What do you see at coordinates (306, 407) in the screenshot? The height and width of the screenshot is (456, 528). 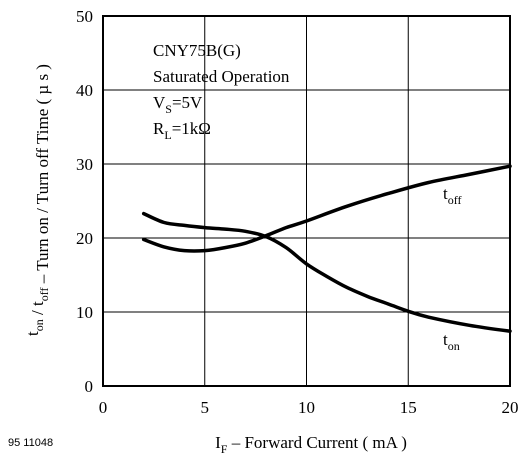 I see `x-tick-label: 10` at bounding box center [306, 407].